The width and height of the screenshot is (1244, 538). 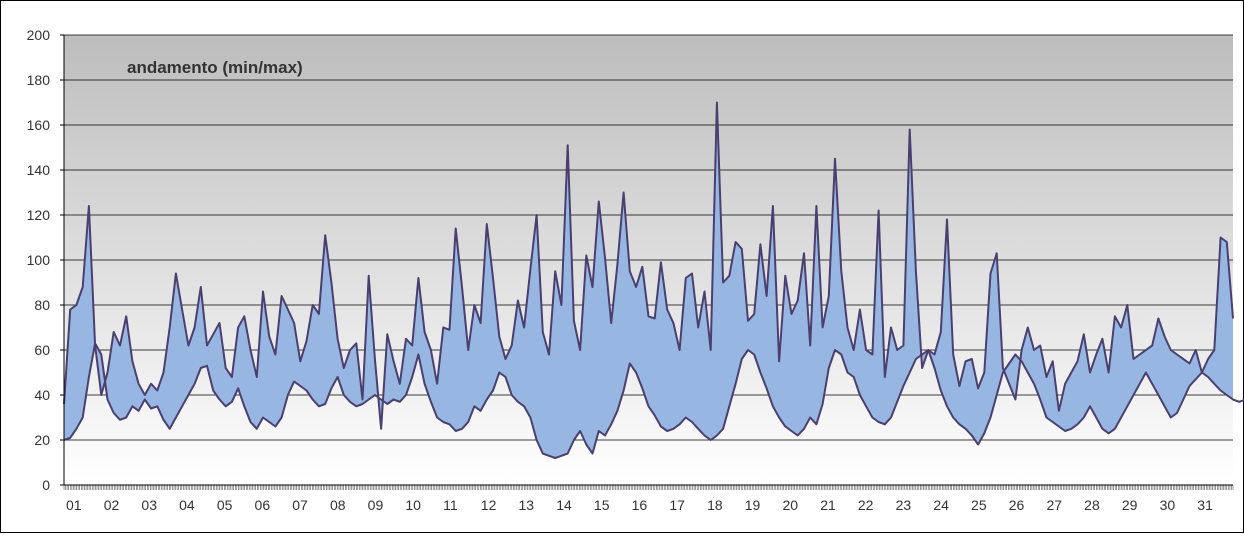 What do you see at coordinates (42, 350) in the screenshot?
I see `y-tick-label: 60` at bounding box center [42, 350].